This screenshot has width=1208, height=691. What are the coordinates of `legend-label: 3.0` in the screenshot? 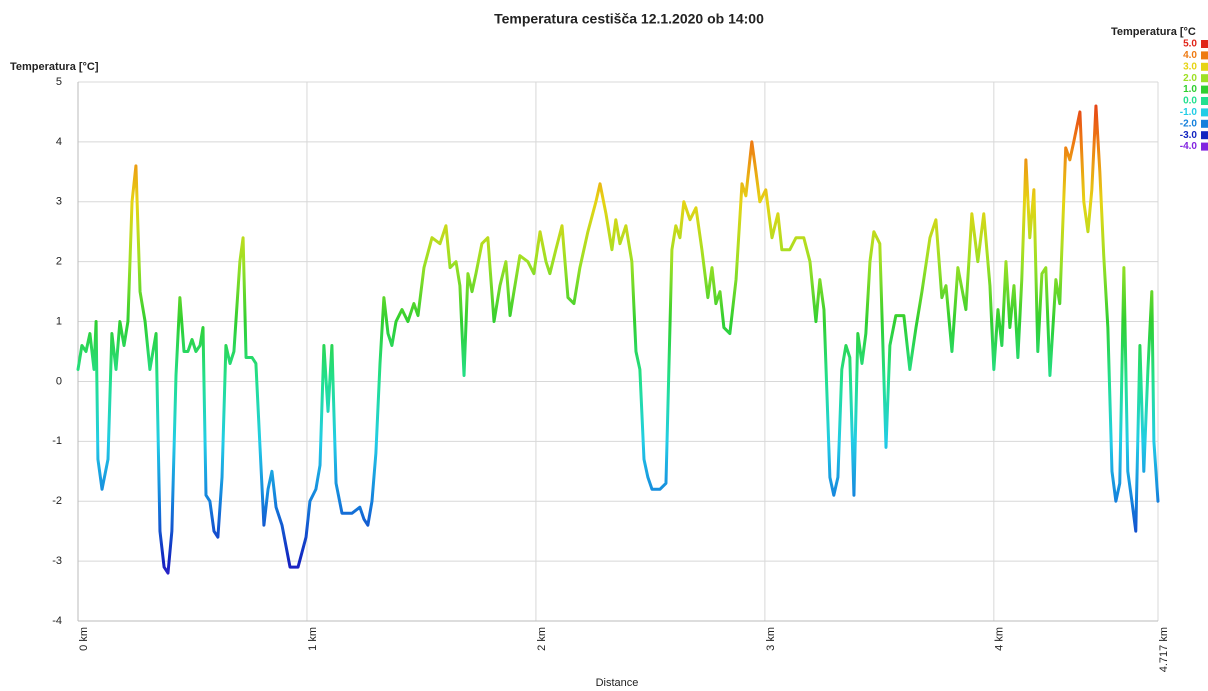 It's located at (1190, 66).